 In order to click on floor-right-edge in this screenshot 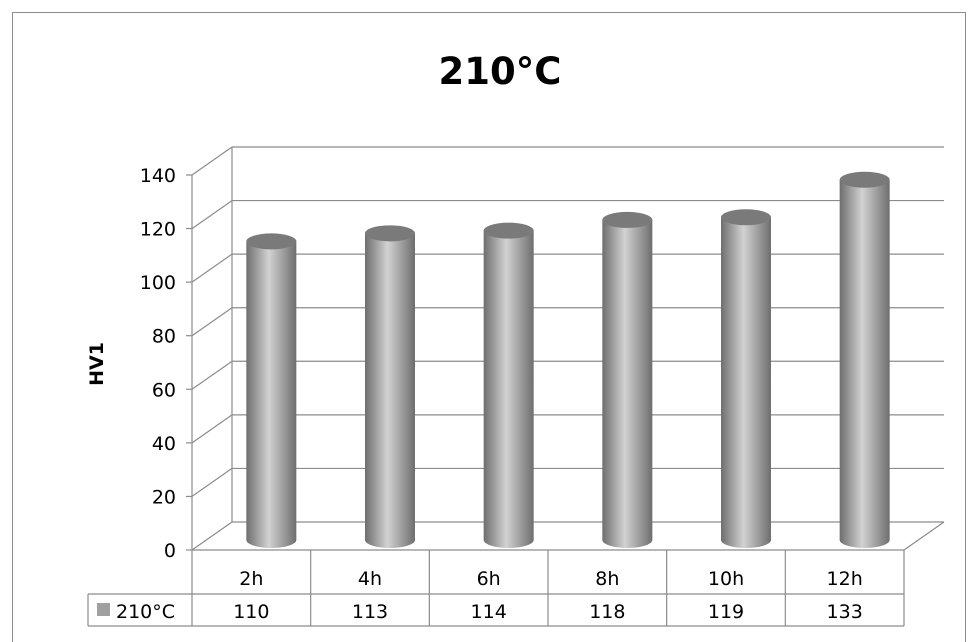, I will do `click(924, 536)`.